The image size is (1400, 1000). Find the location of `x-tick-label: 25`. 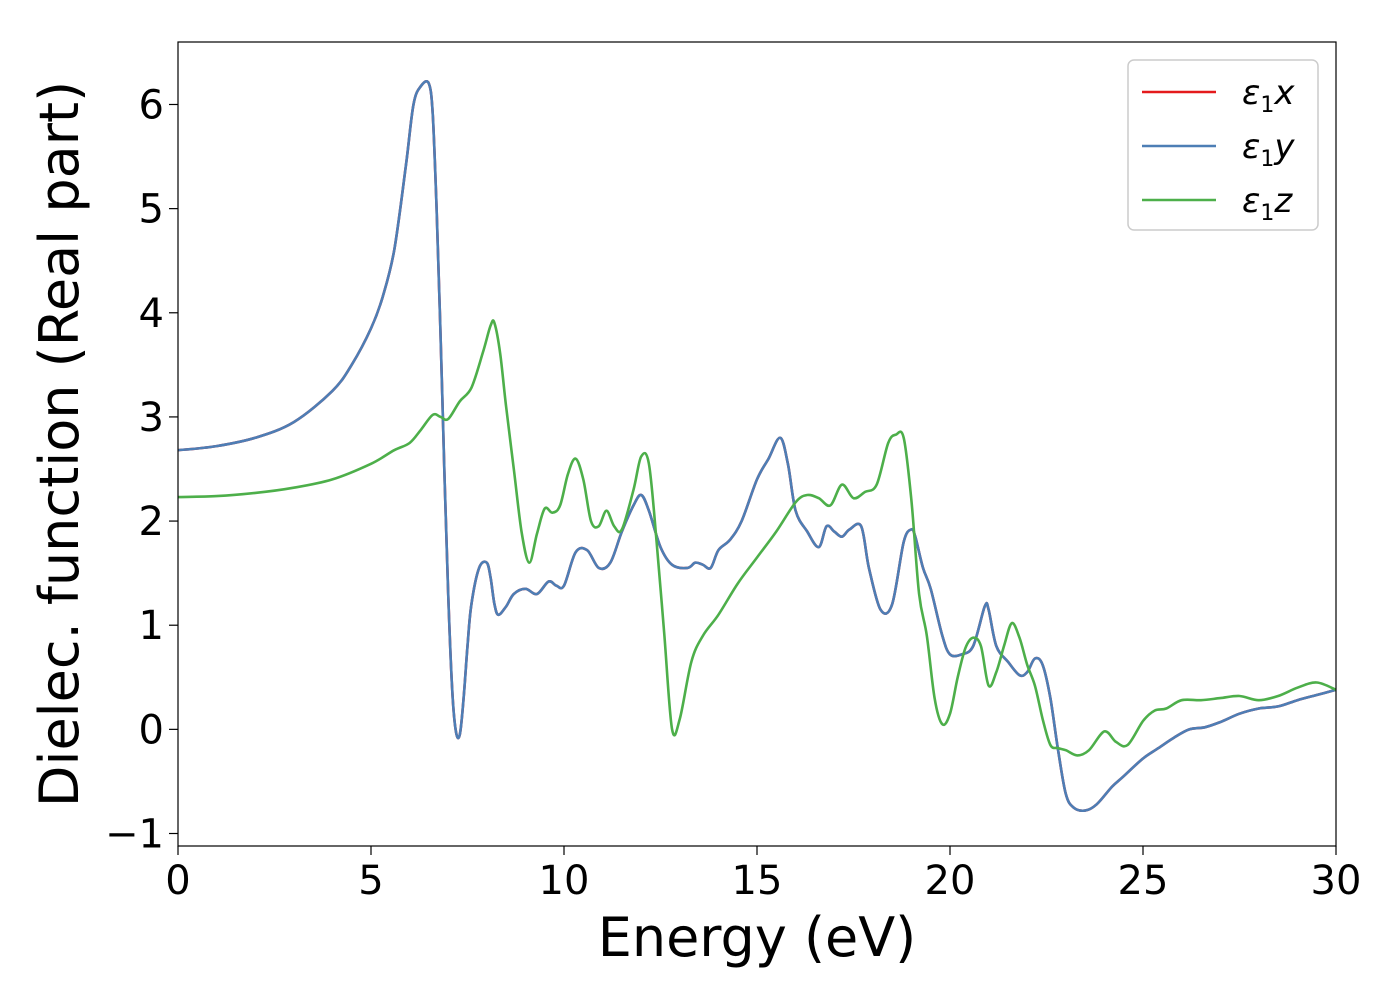

x-tick-label: 25 is located at coordinates (1143, 881).